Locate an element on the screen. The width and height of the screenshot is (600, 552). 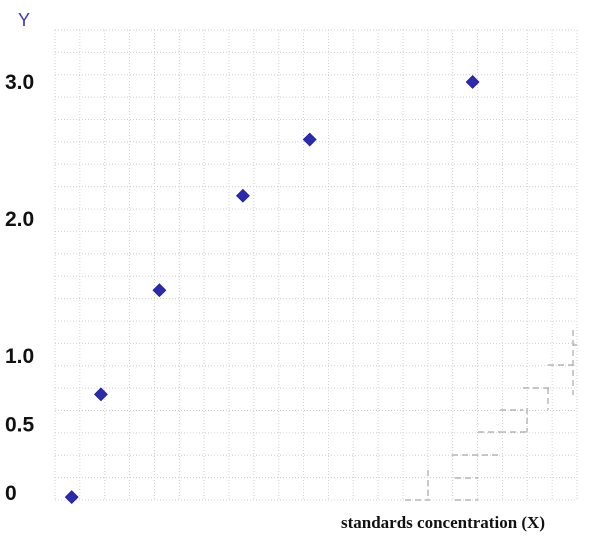
y-tick-label: 3.0 is located at coordinates (19, 82).